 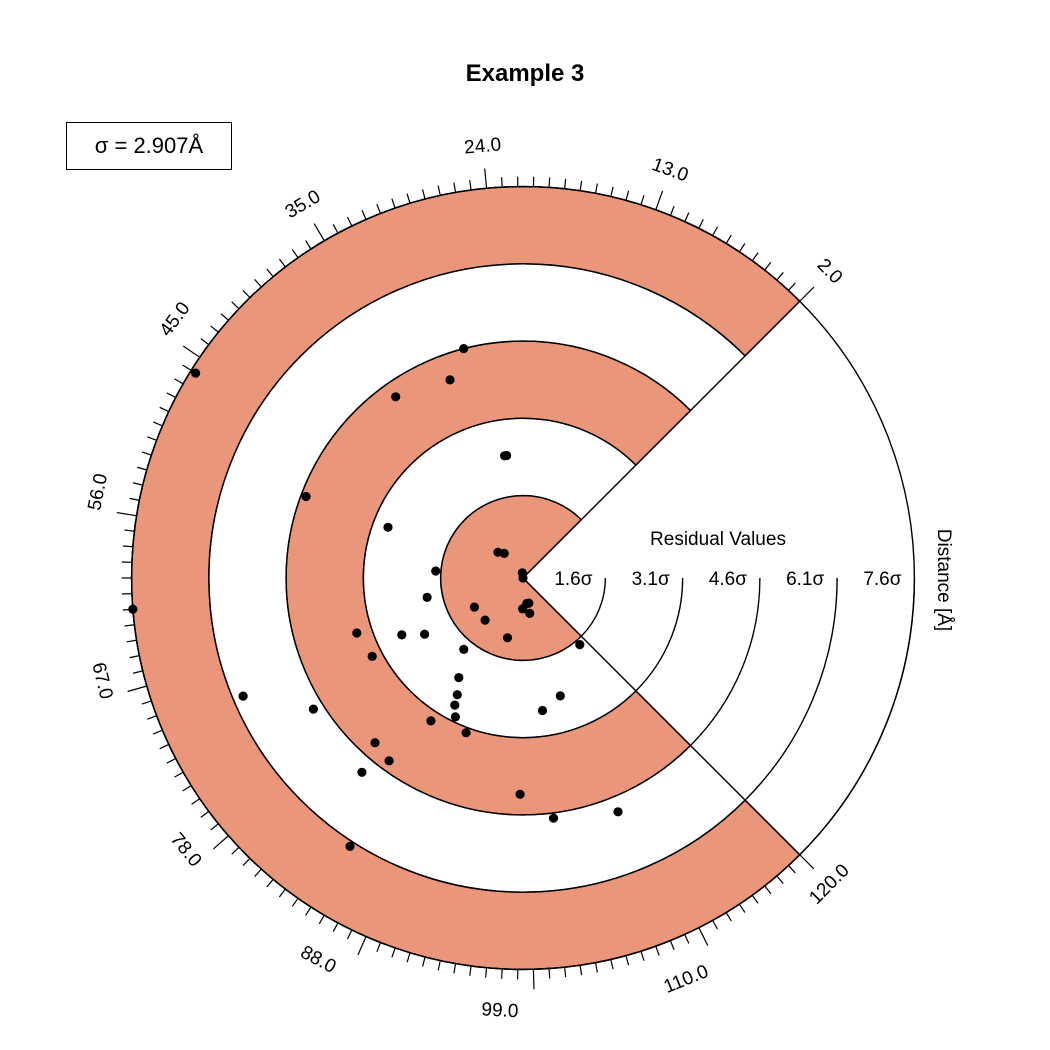 What do you see at coordinates (500, 1010) in the screenshot?
I see `angular-tick-label: 99.0` at bounding box center [500, 1010].